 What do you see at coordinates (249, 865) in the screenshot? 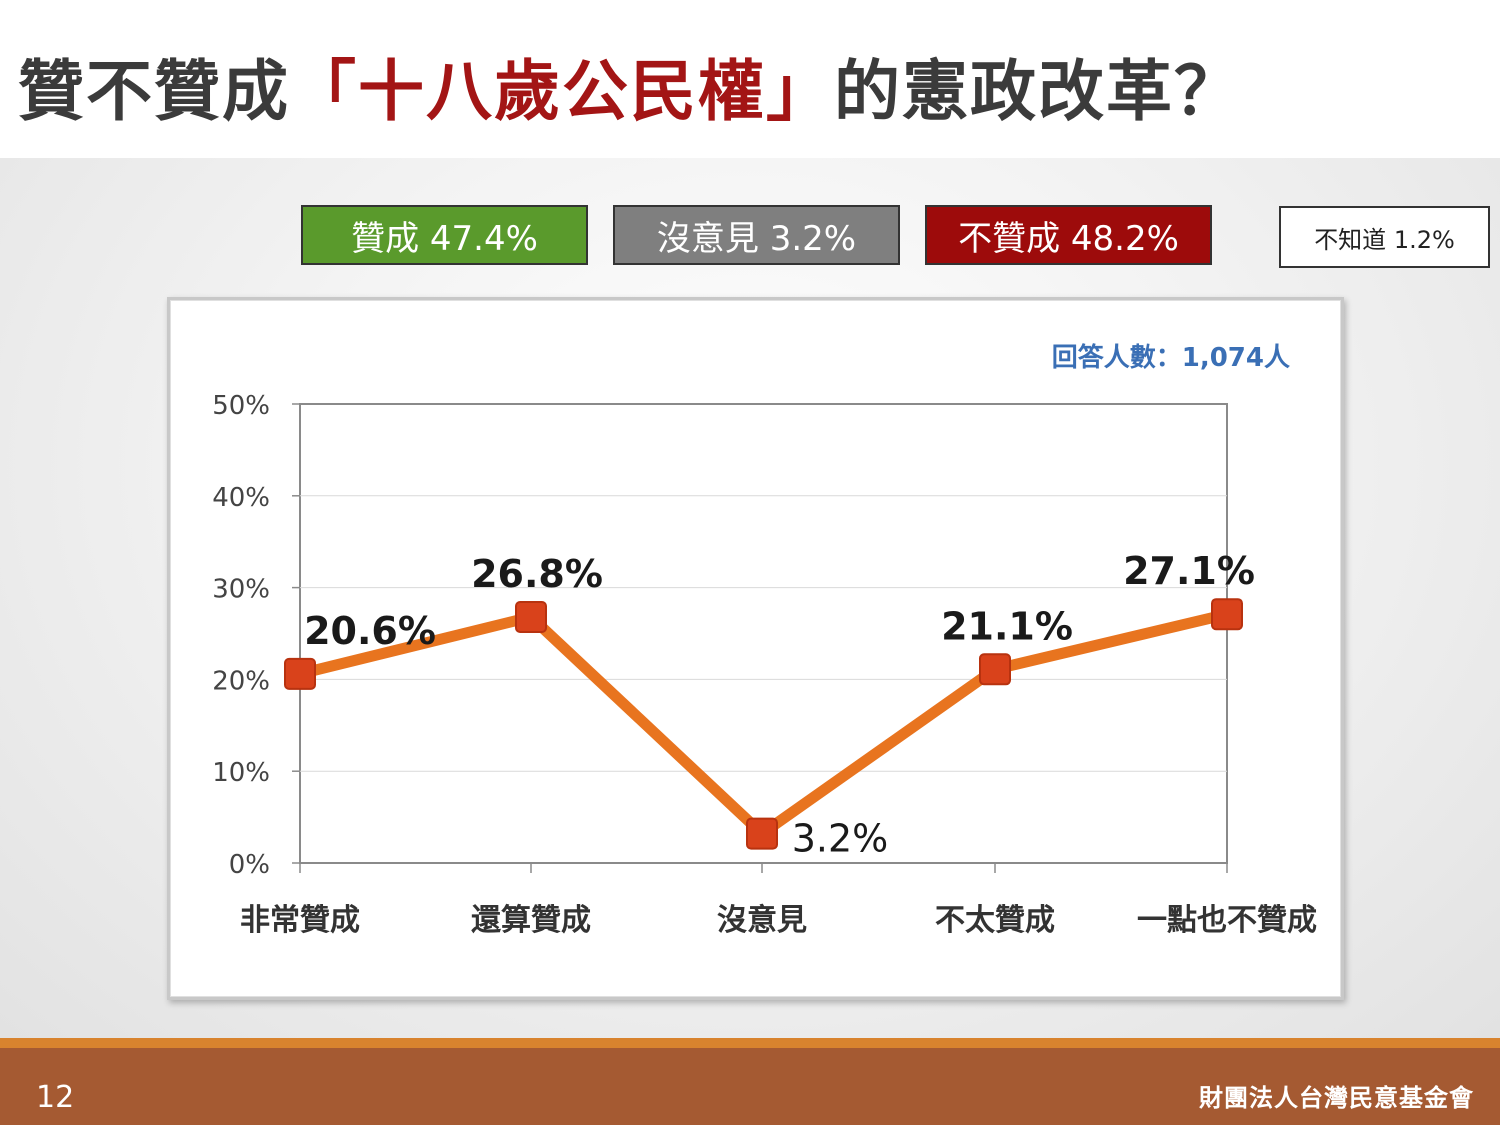
I see `y-tick-label: 0%` at bounding box center [249, 865].